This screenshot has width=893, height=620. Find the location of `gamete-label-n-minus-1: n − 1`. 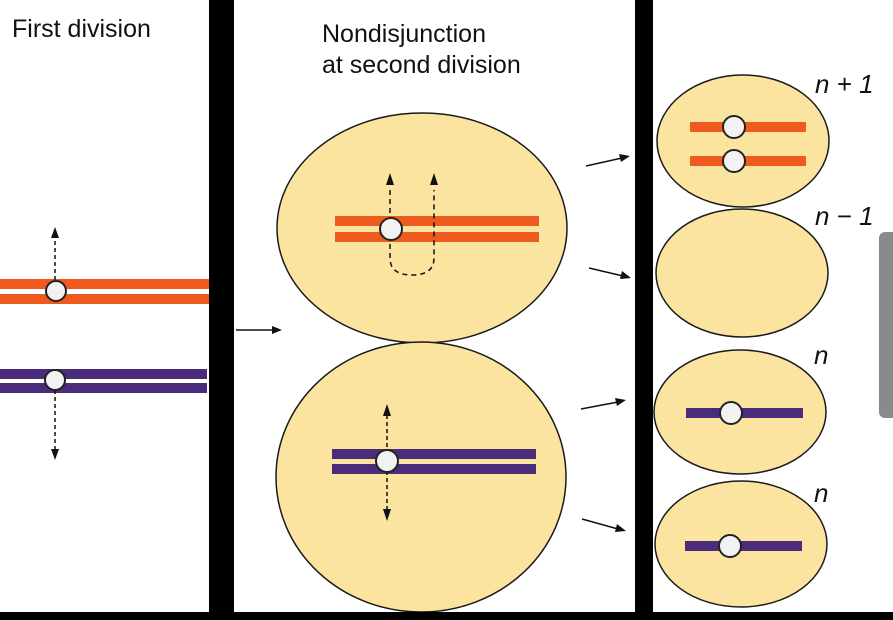

gamete-label-n-minus-1: n − 1 is located at coordinates (844, 216).